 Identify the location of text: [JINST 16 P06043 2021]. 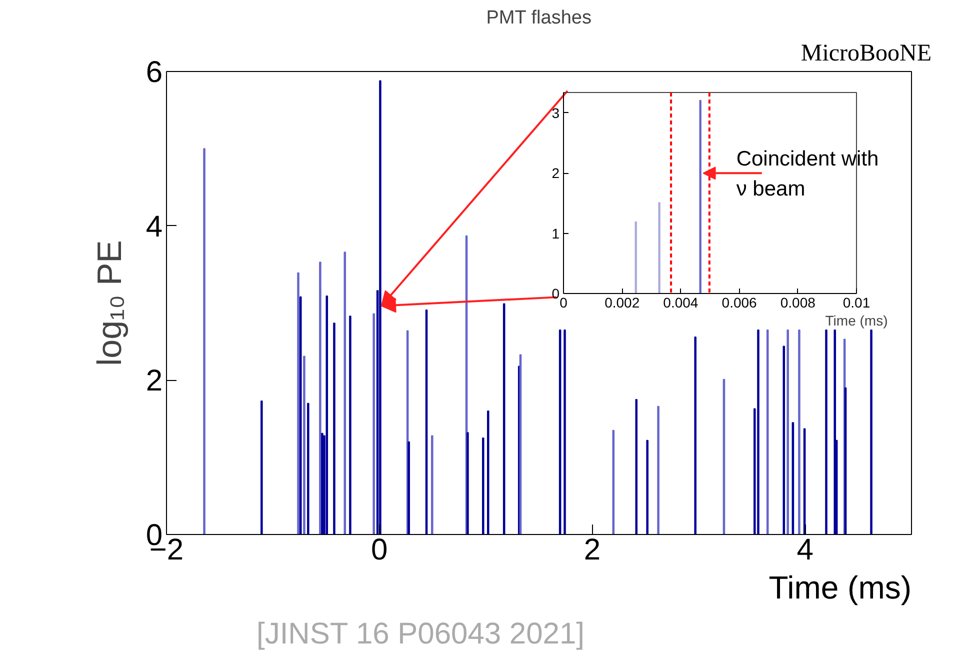
(420, 634).